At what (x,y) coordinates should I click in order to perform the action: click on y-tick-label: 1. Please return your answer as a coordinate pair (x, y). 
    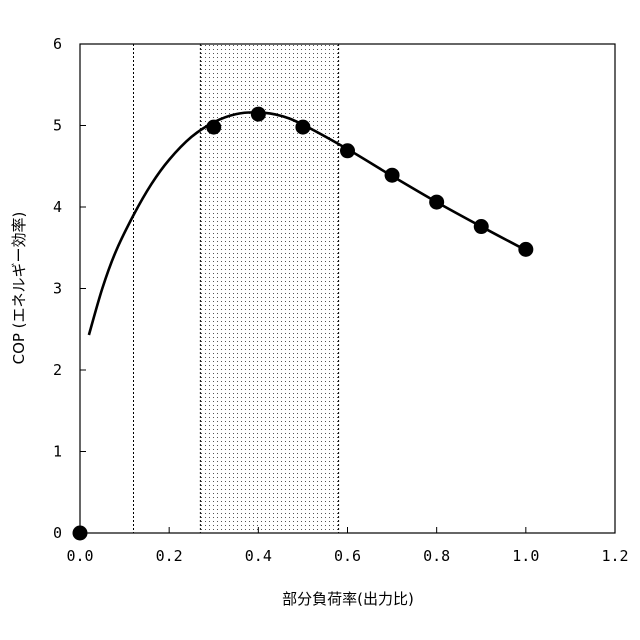
    Looking at the image, I should click on (57, 452).